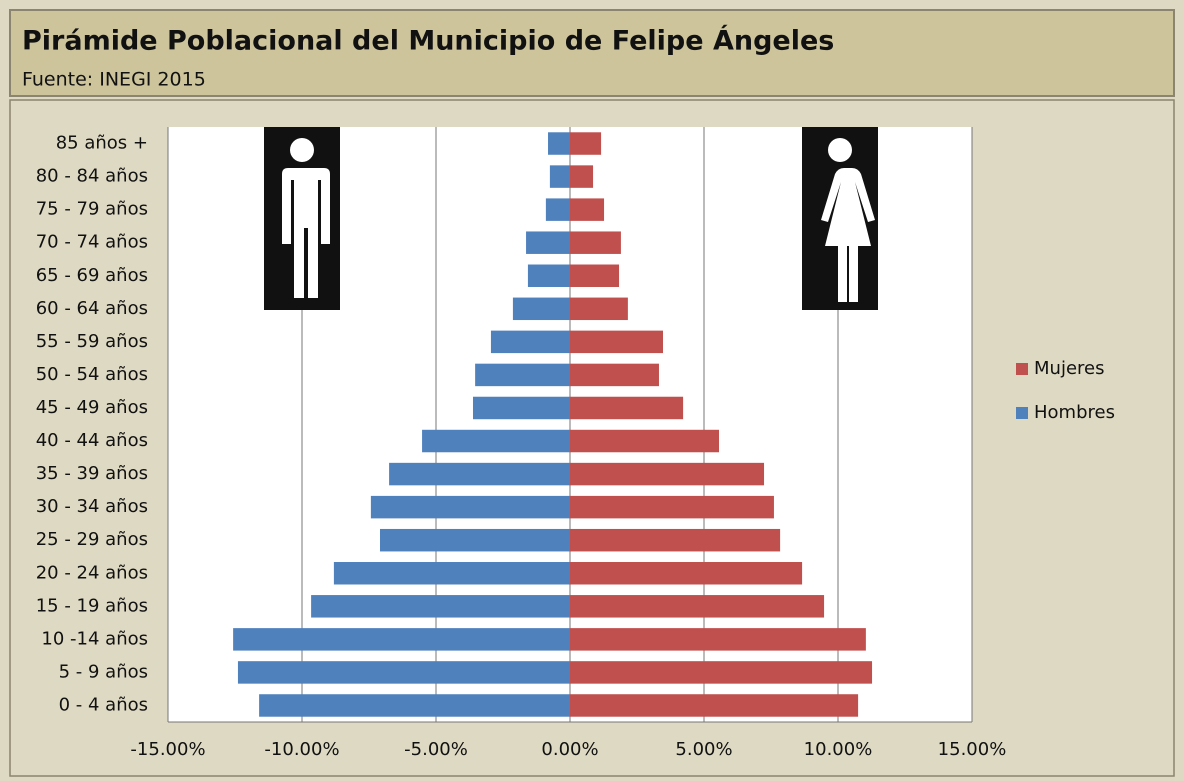  I want to click on y-tick-label: 55 - 59 años, so click(92, 341).